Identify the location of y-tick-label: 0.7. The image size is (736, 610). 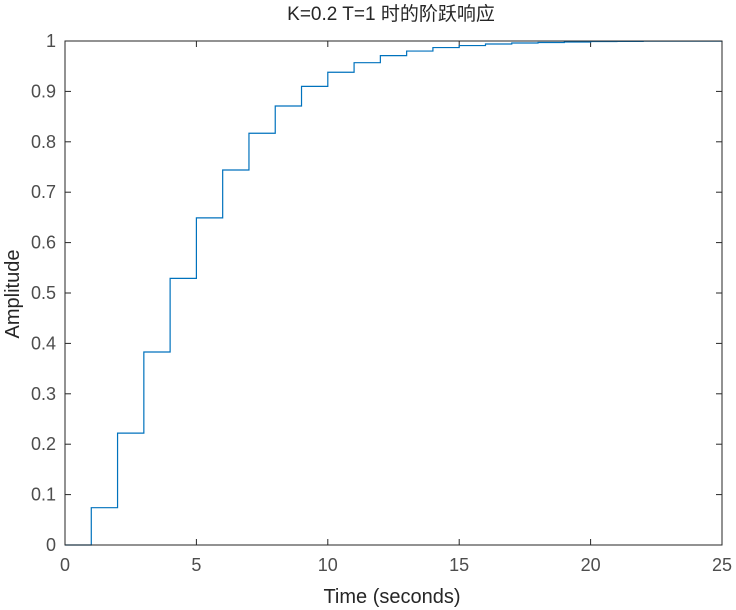
(43, 192).